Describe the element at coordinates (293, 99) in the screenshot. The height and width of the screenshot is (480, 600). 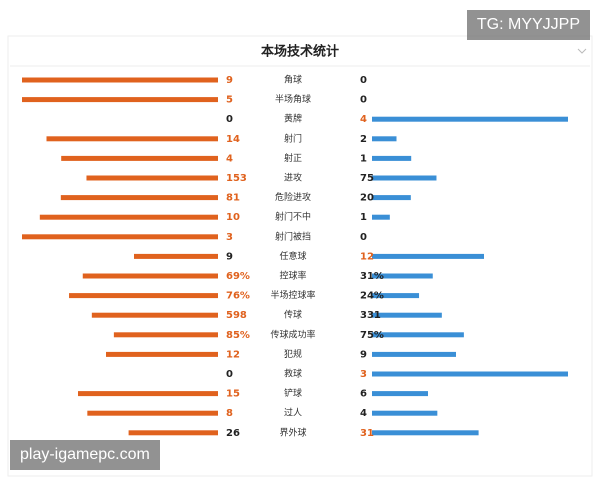
I see `stat-label: 半场角球` at that location.